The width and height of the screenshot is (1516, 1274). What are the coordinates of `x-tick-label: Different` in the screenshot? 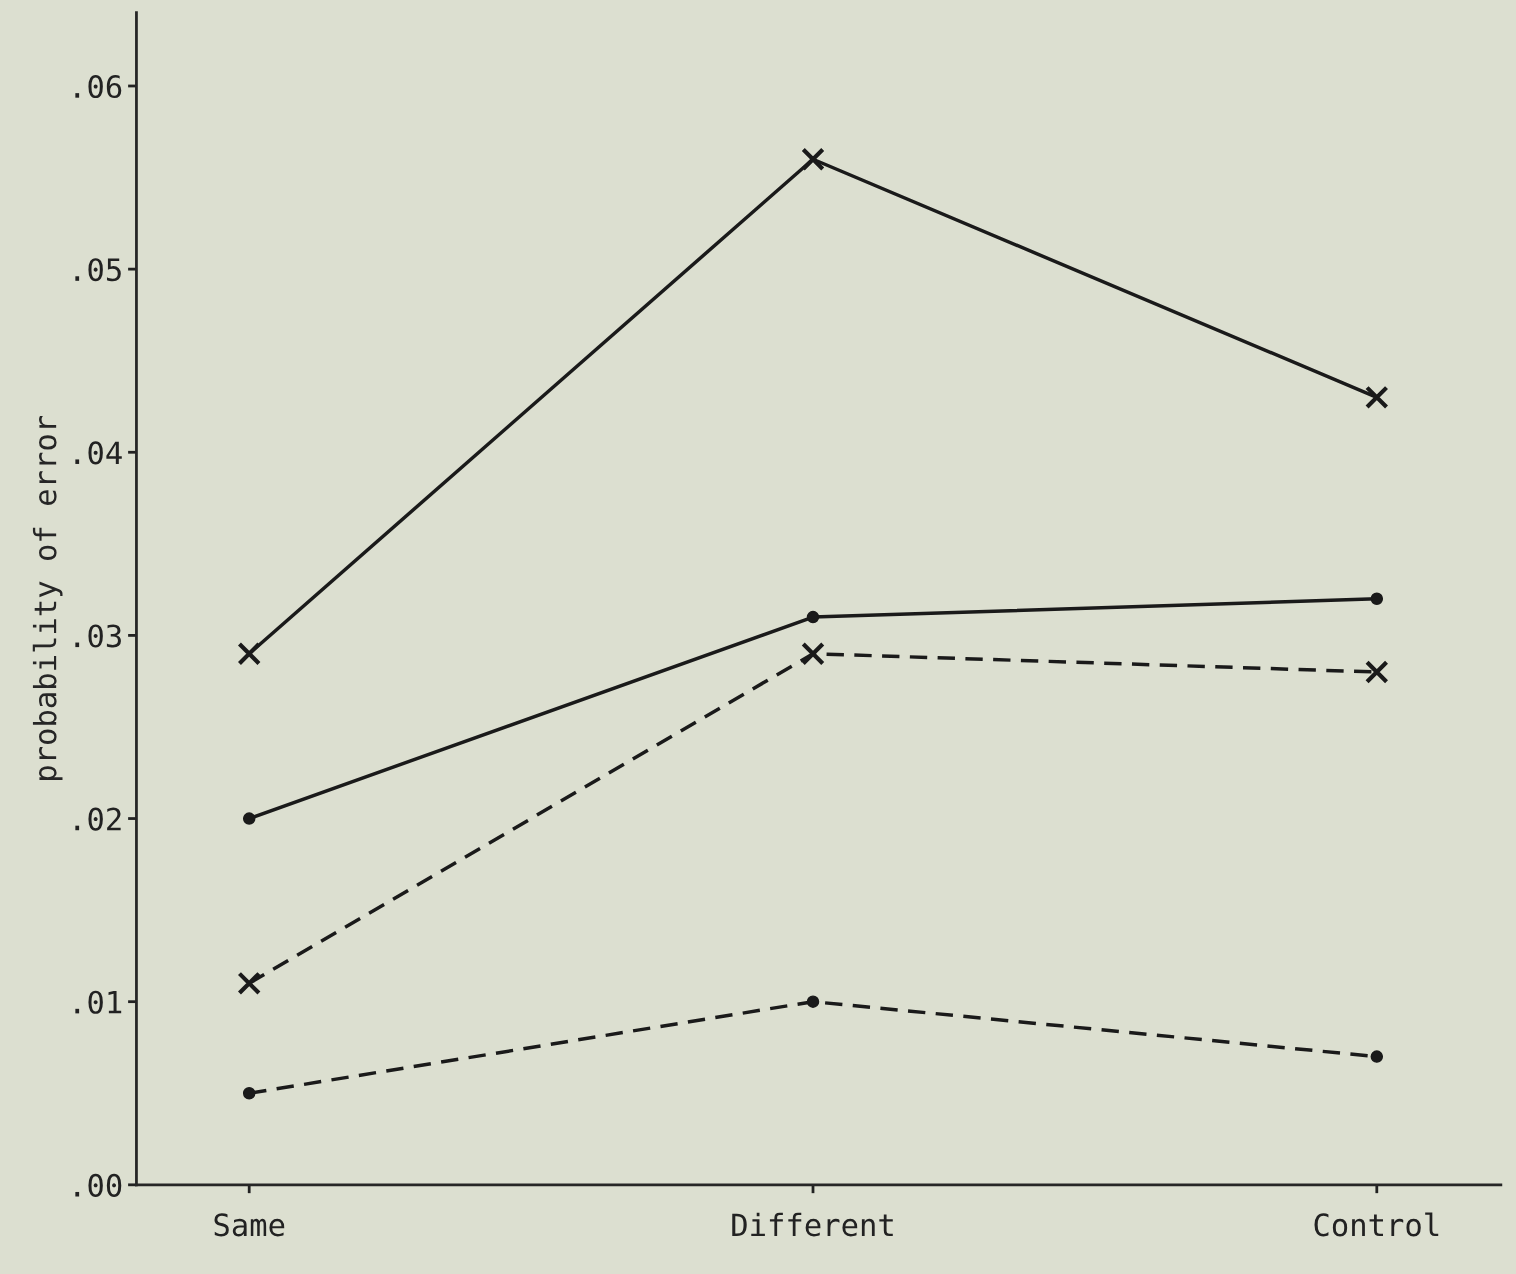 It's located at (812, 1224).